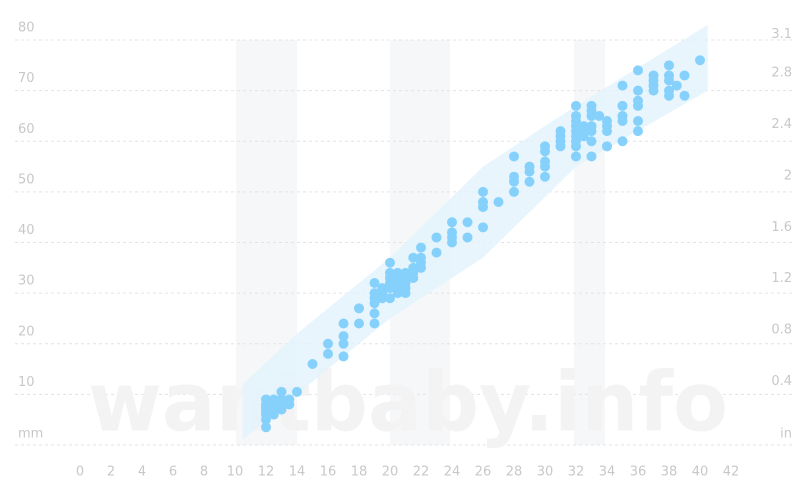  What do you see at coordinates (297, 472) in the screenshot?
I see `x-tick-label: 14` at bounding box center [297, 472].